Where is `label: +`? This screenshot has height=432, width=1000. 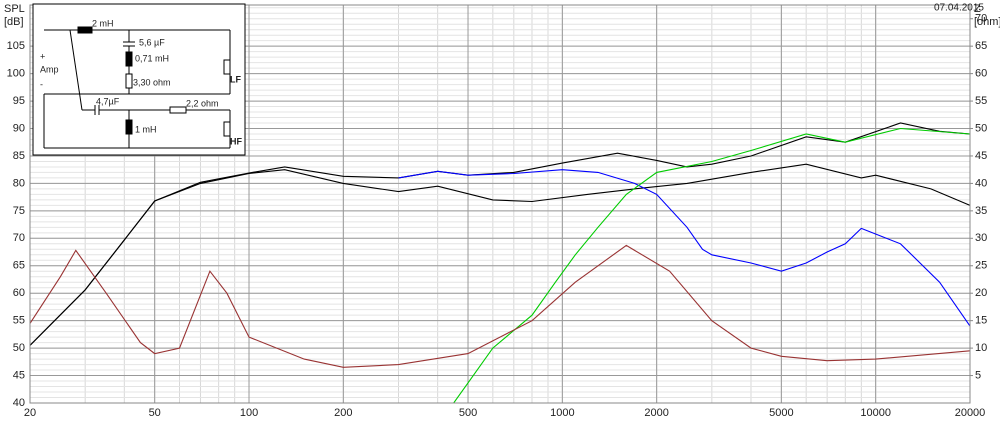 label: + is located at coordinates (42, 56).